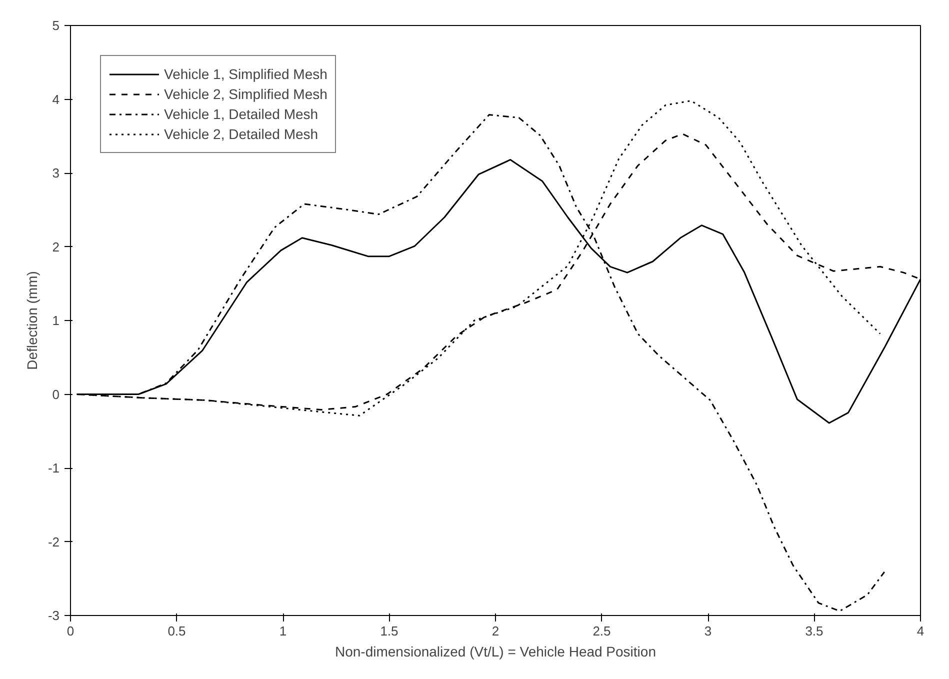 The width and height of the screenshot is (949, 679). I want to click on legend-label: Vehicle 1, Detailed Mesh, so click(241, 114).